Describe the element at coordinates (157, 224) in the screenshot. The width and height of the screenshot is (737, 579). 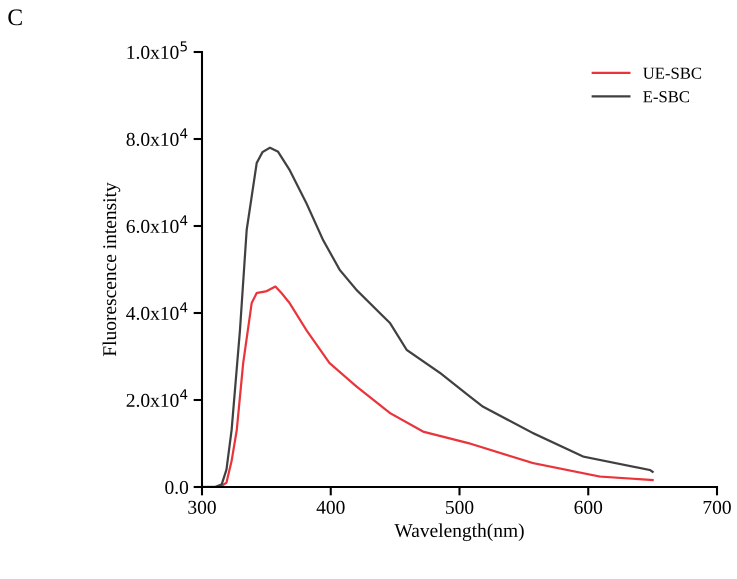
I see `y-tick-label: 6.0x10$^{4}$` at that location.